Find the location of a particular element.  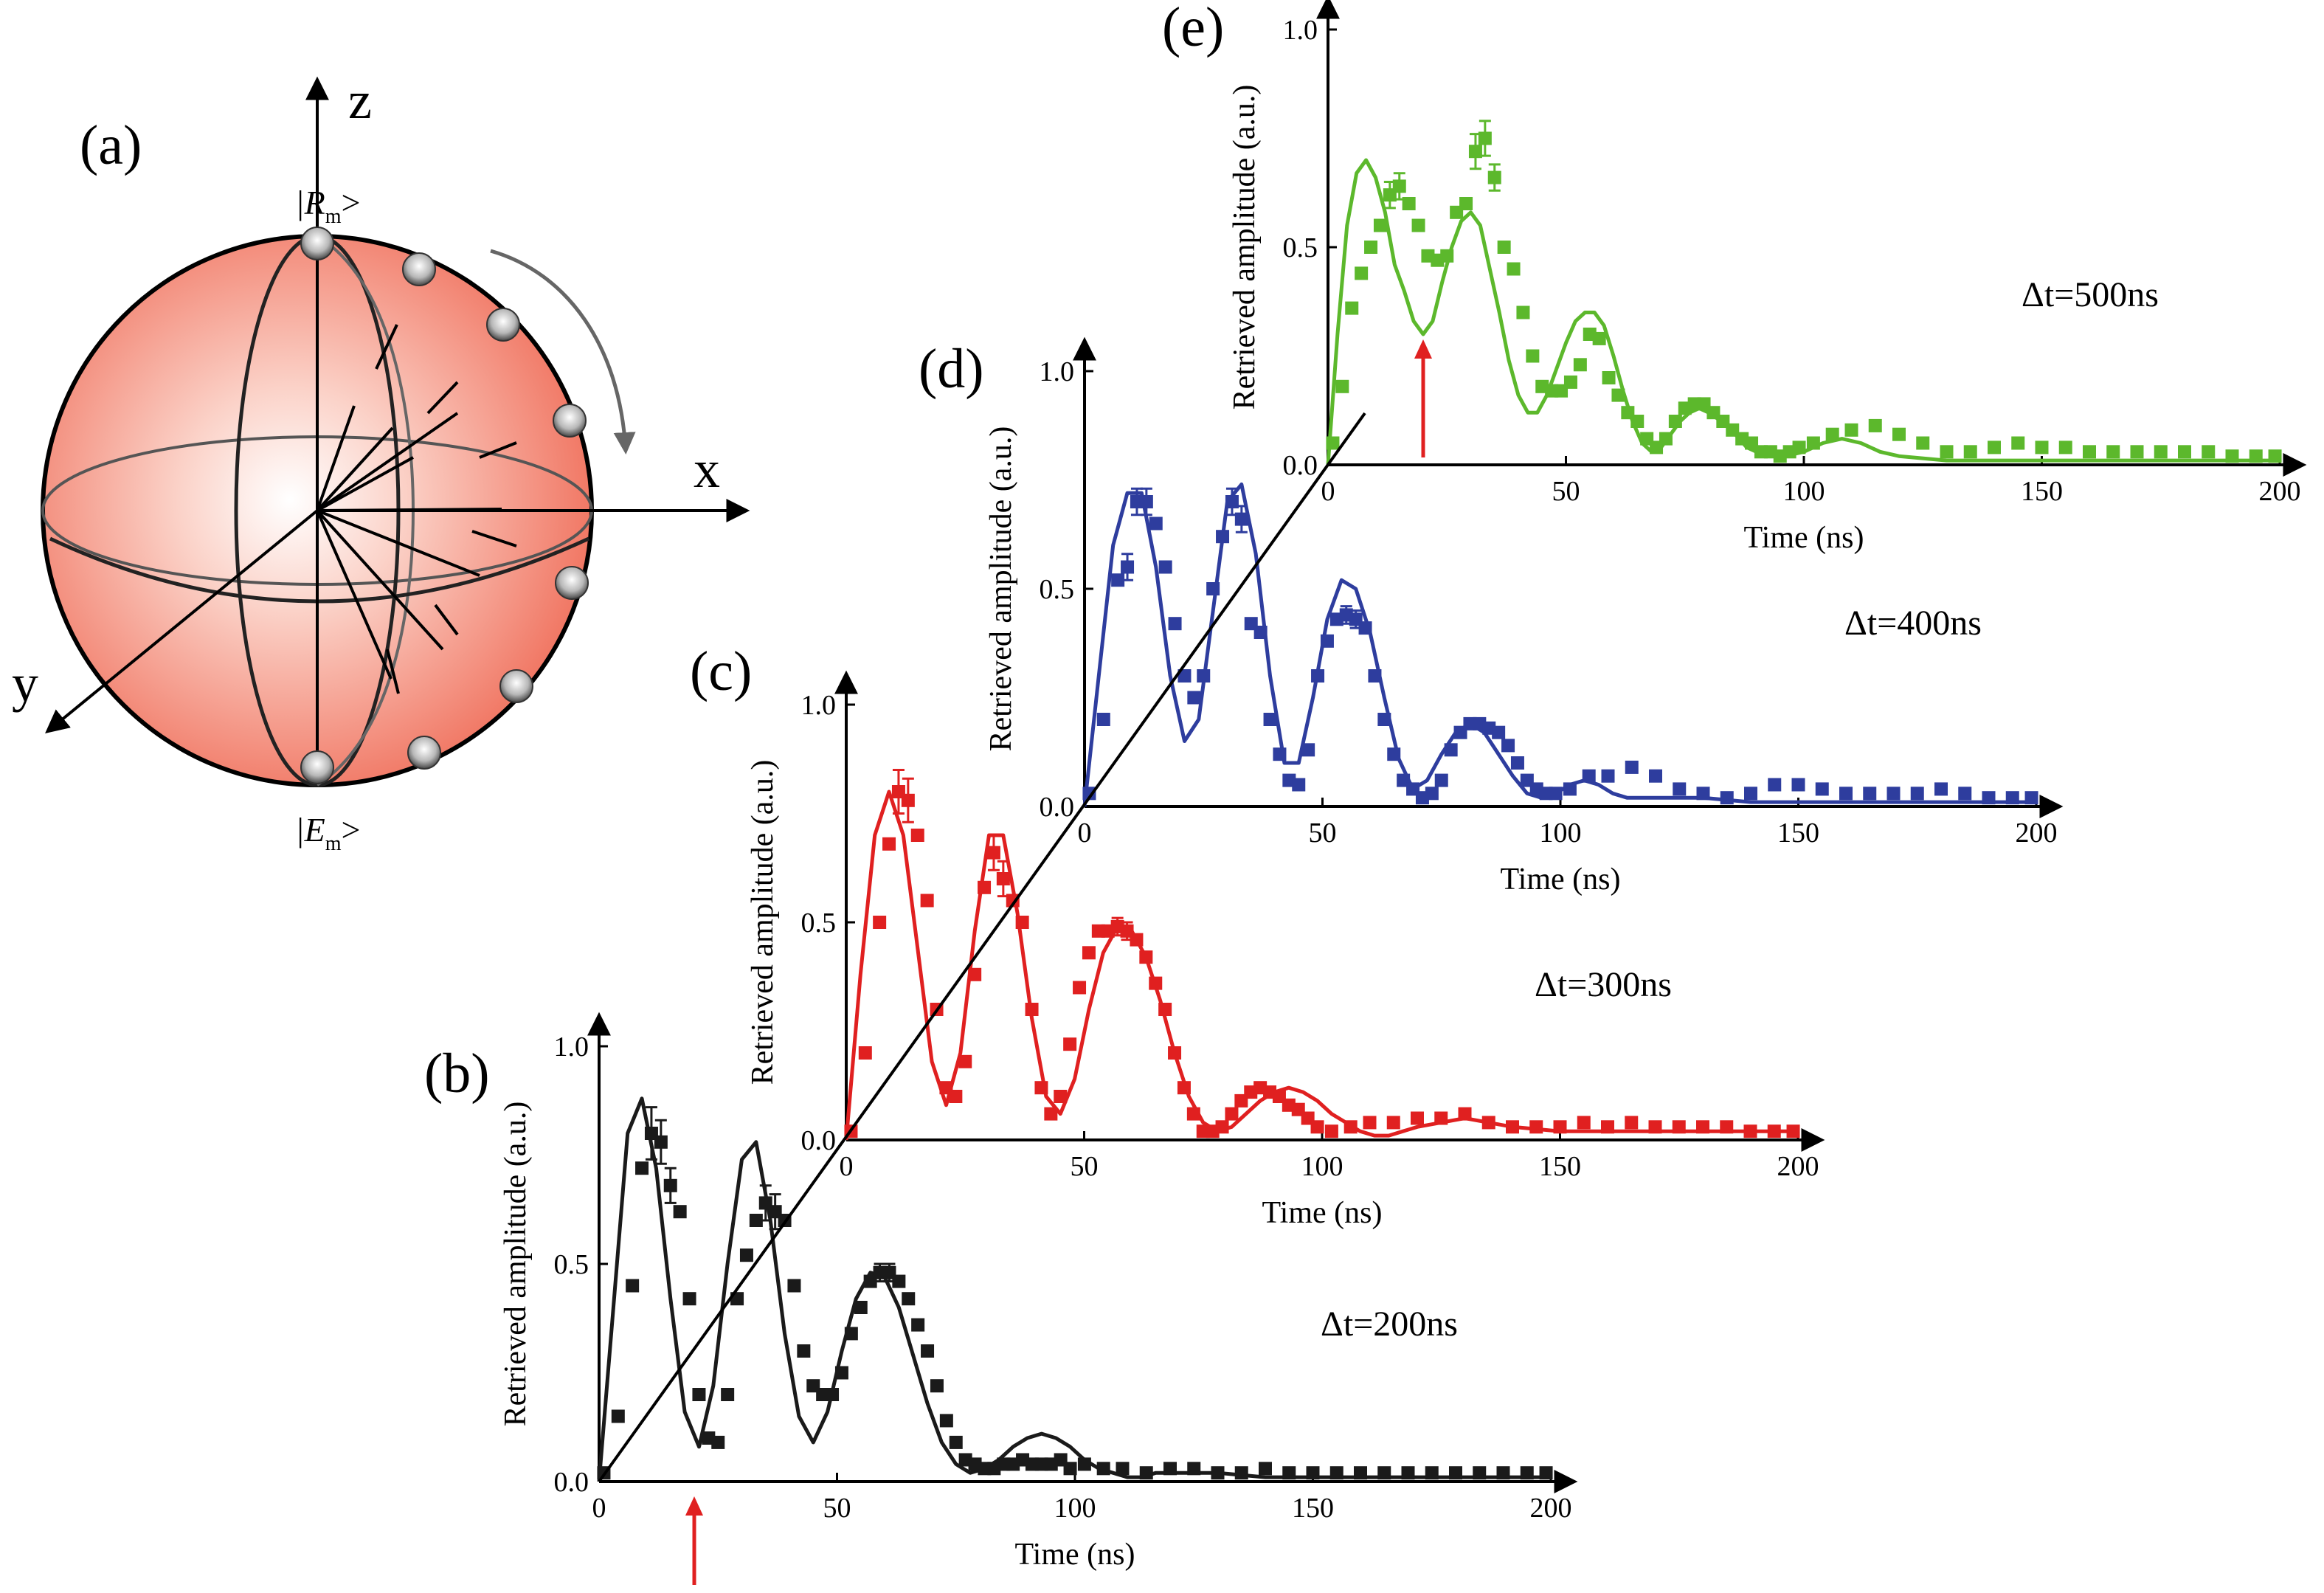

panel-label-d: (d) is located at coordinates (951, 369).